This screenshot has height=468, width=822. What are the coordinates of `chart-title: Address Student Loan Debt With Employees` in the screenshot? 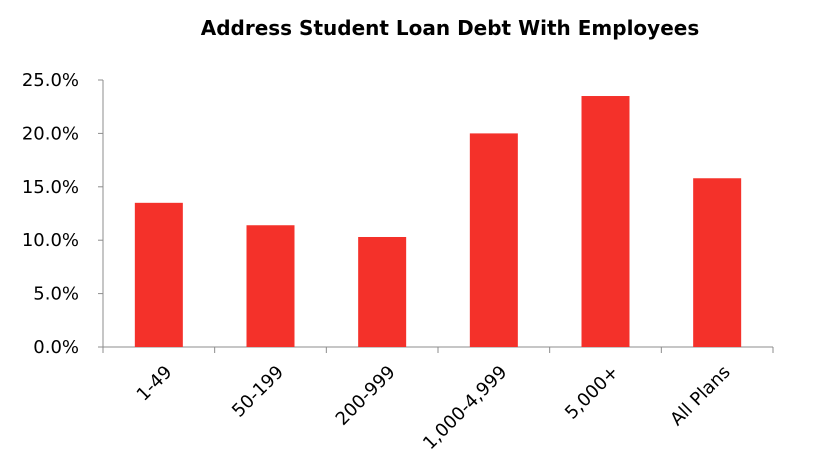 It's located at (450, 28).